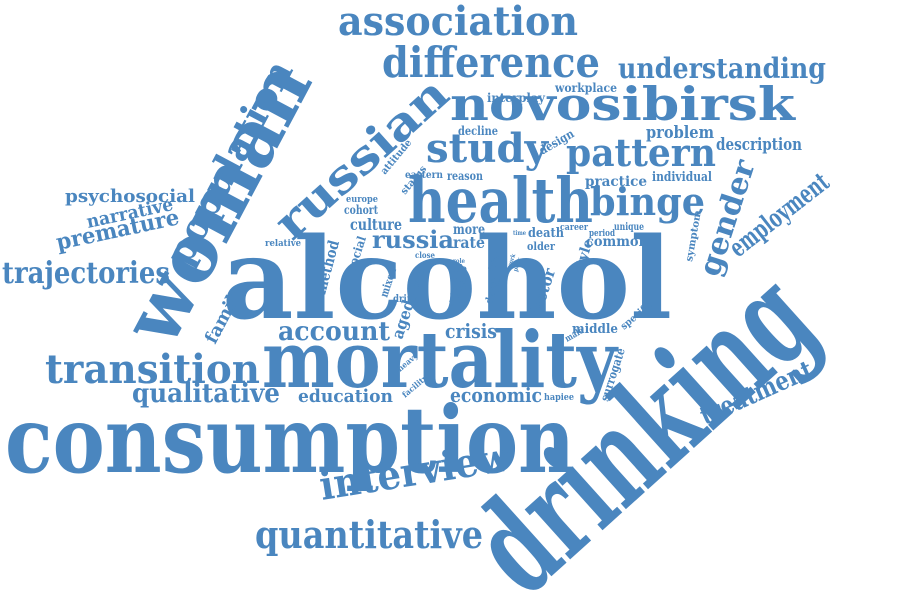 This screenshot has width=900, height=602. Describe the element at coordinates (541, 246) in the screenshot. I see `word-older: older` at that location.